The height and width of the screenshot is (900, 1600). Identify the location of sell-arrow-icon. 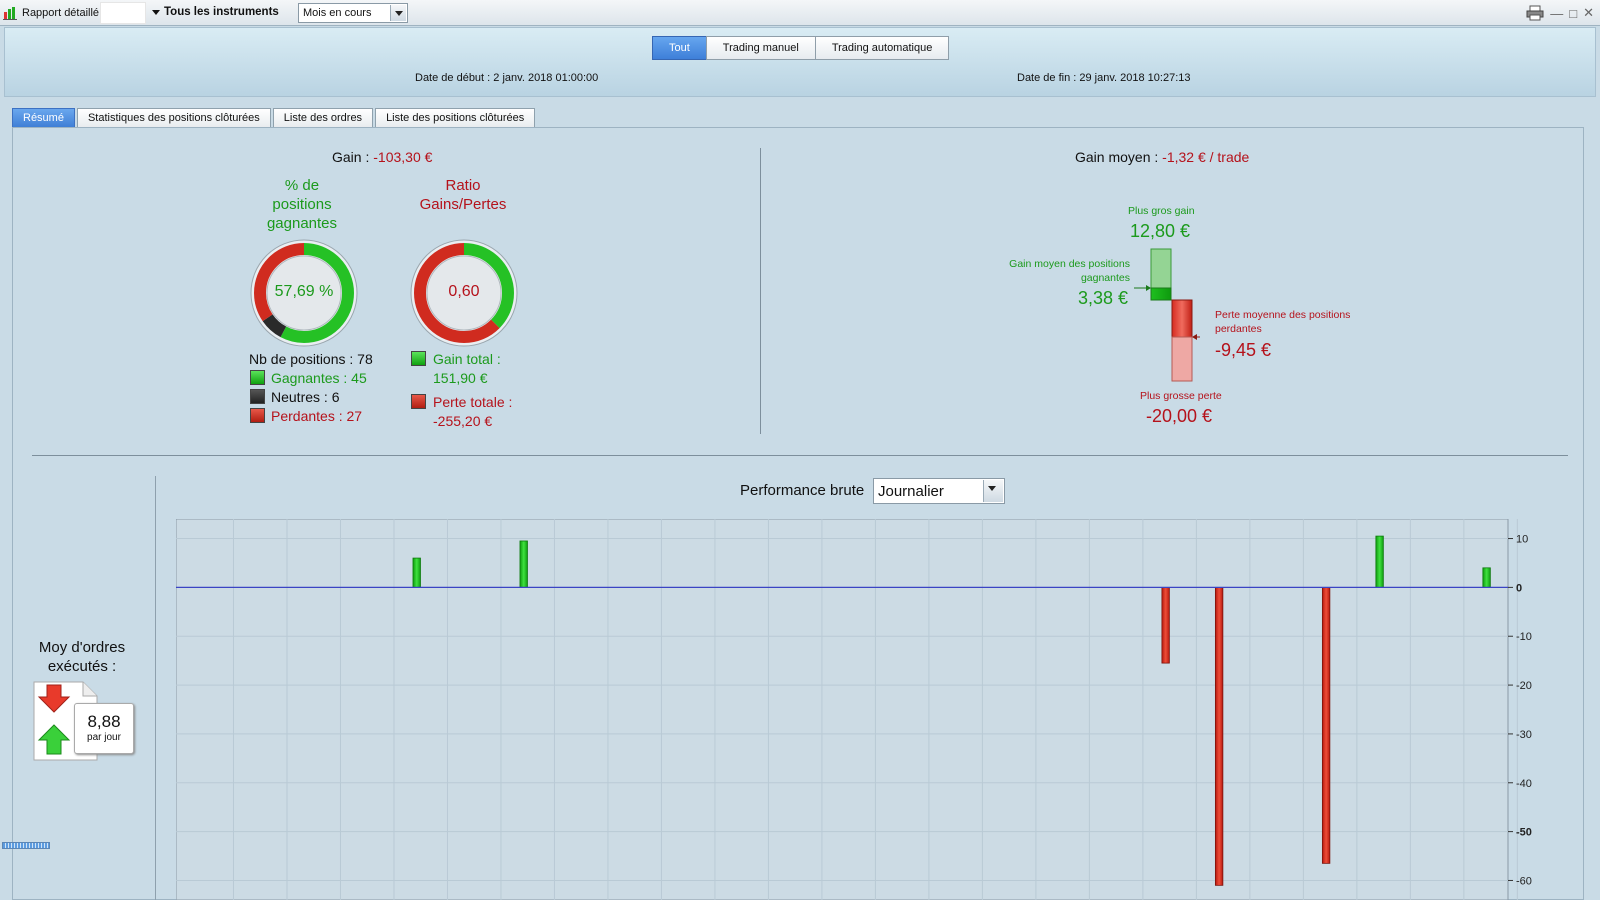
(54, 698).